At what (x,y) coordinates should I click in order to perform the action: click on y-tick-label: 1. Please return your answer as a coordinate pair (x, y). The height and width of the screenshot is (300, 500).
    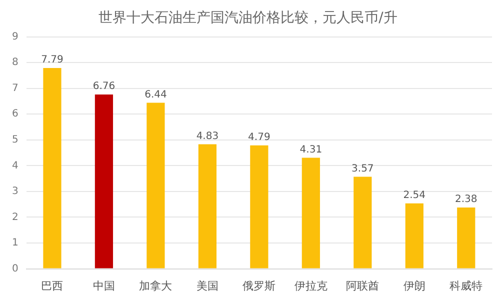
    Looking at the image, I should click on (15, 243).